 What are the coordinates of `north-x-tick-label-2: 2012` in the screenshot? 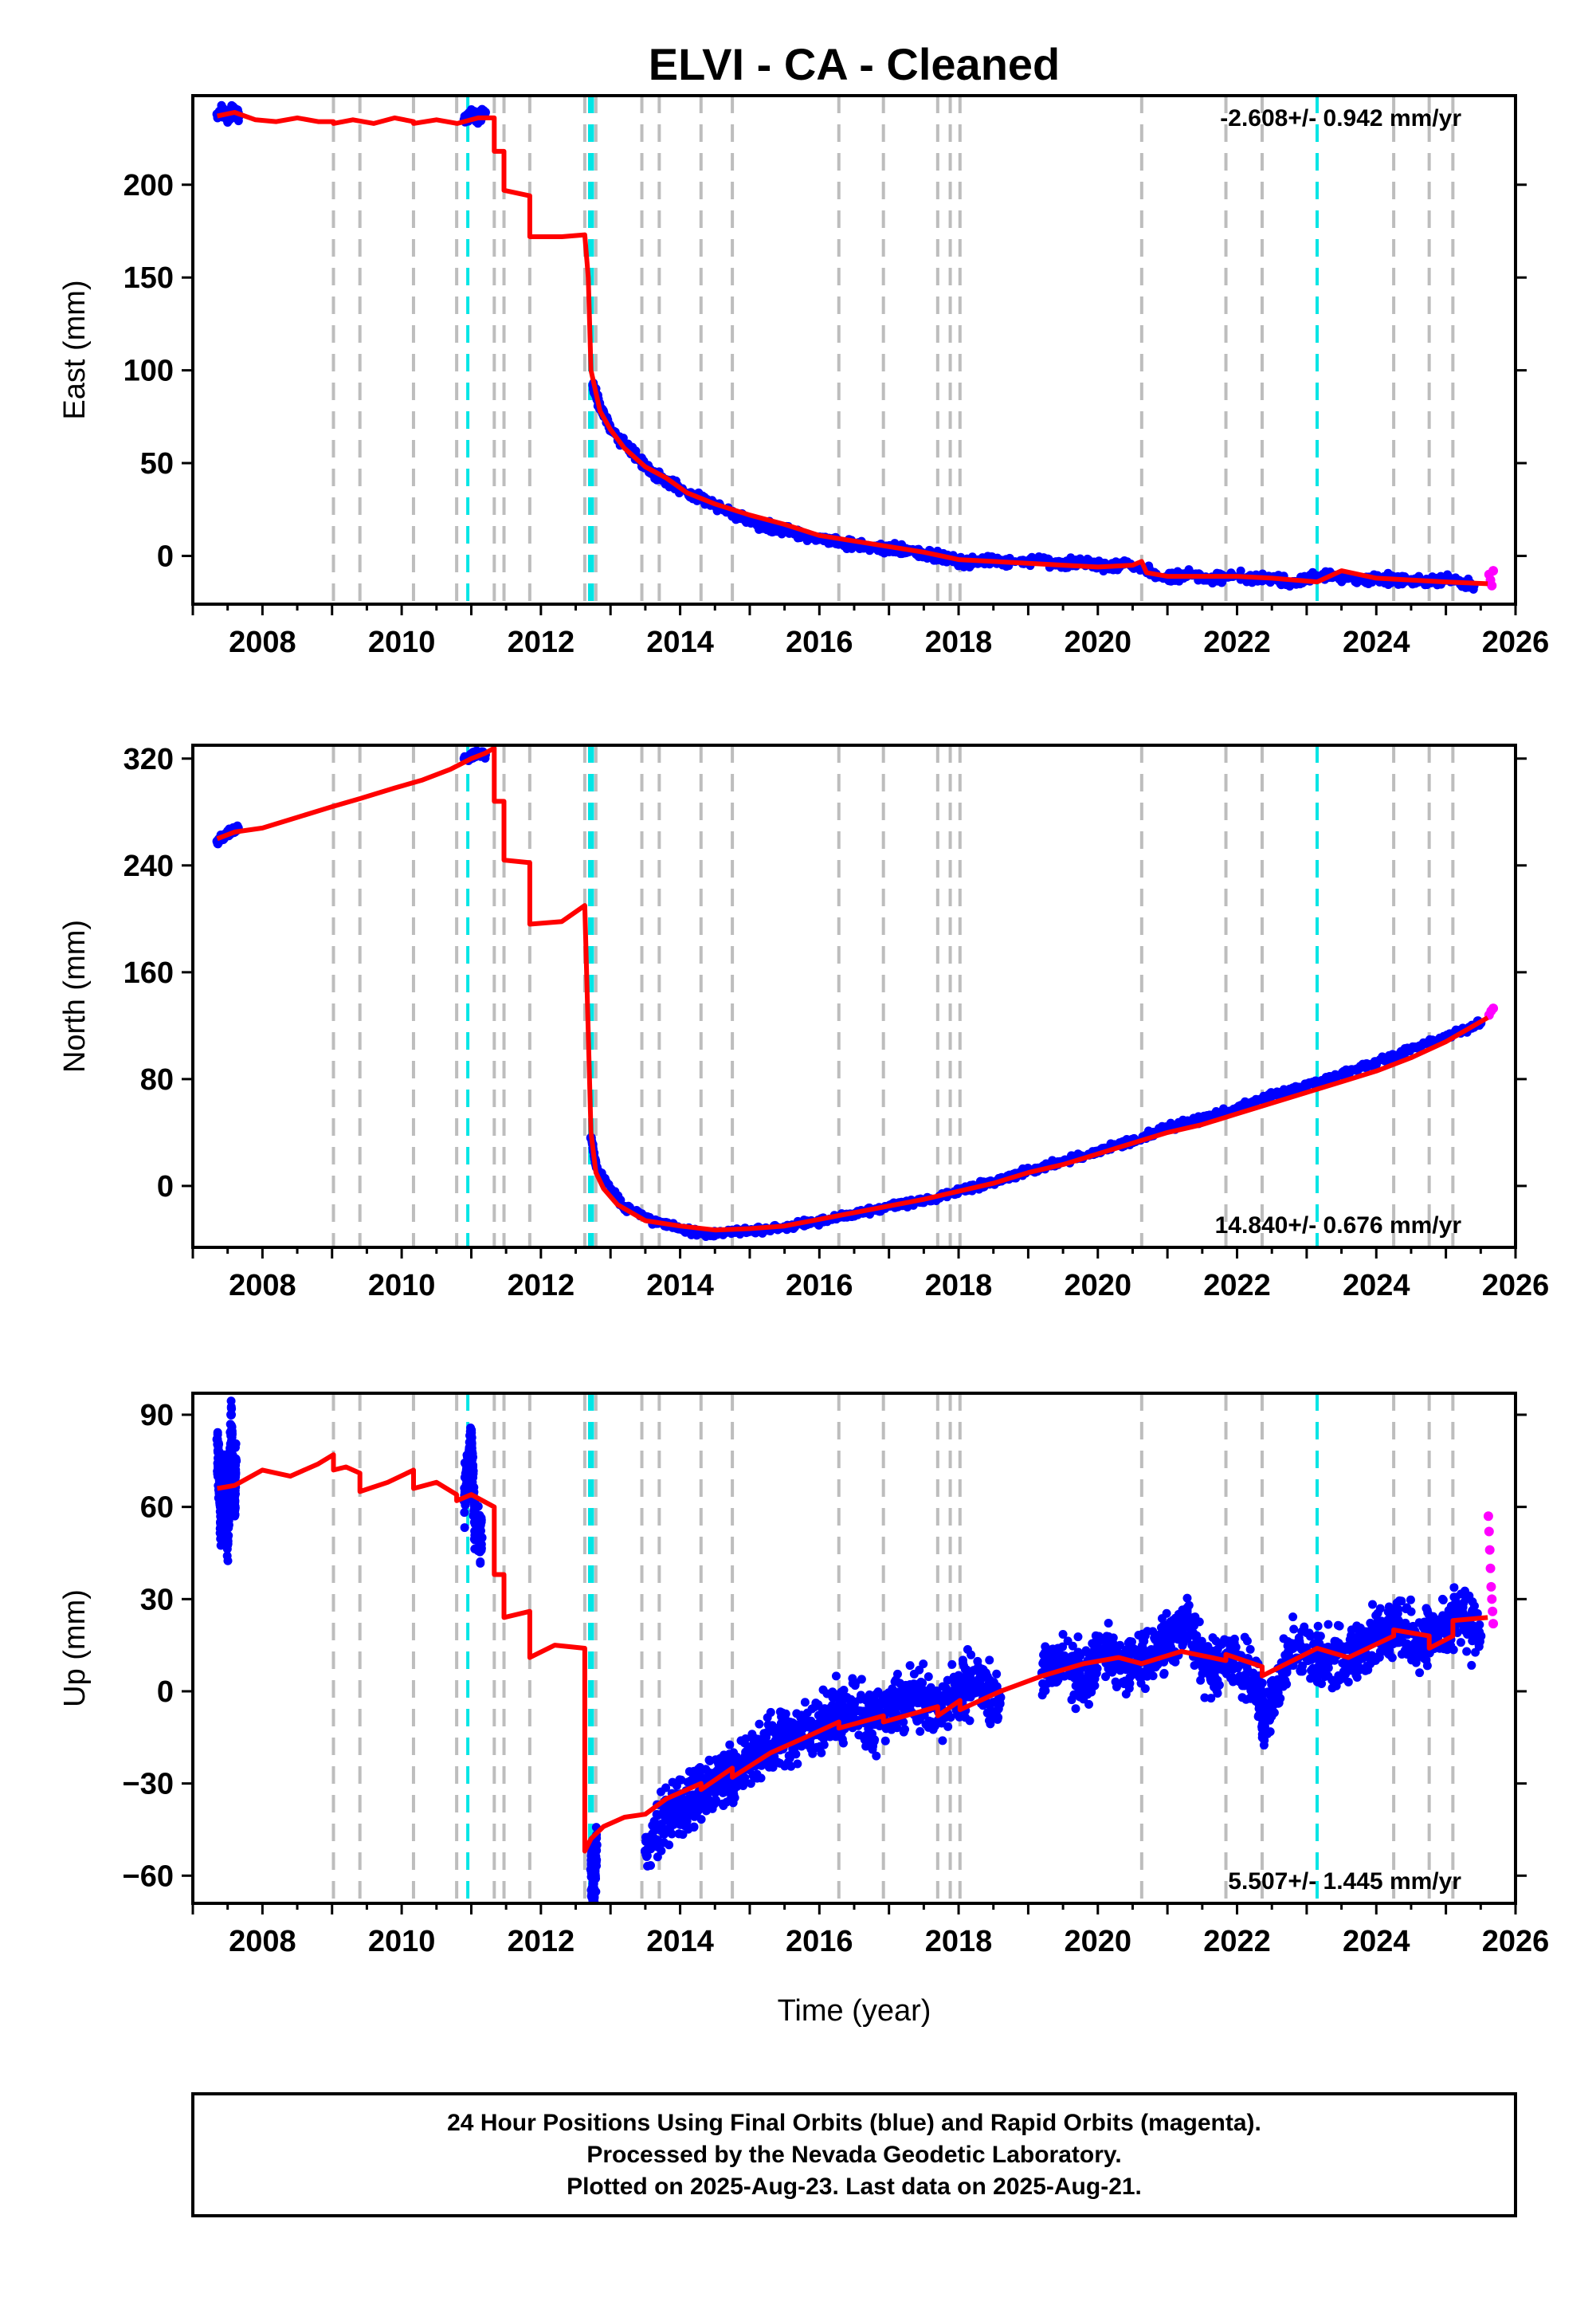 It's located at (542, 1285).